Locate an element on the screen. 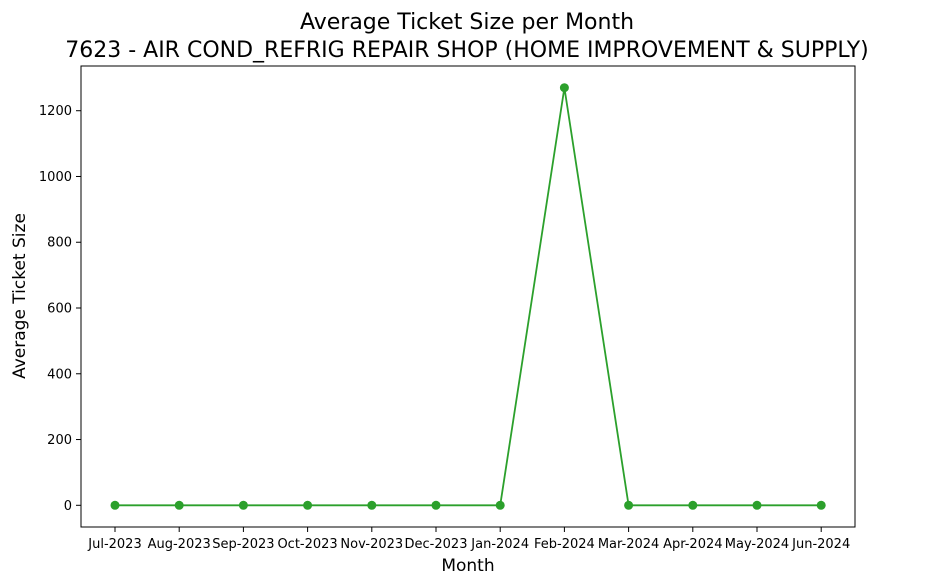 The image size is (935, 585). y-tick-label: 600 is located at coordinates (59, 309).